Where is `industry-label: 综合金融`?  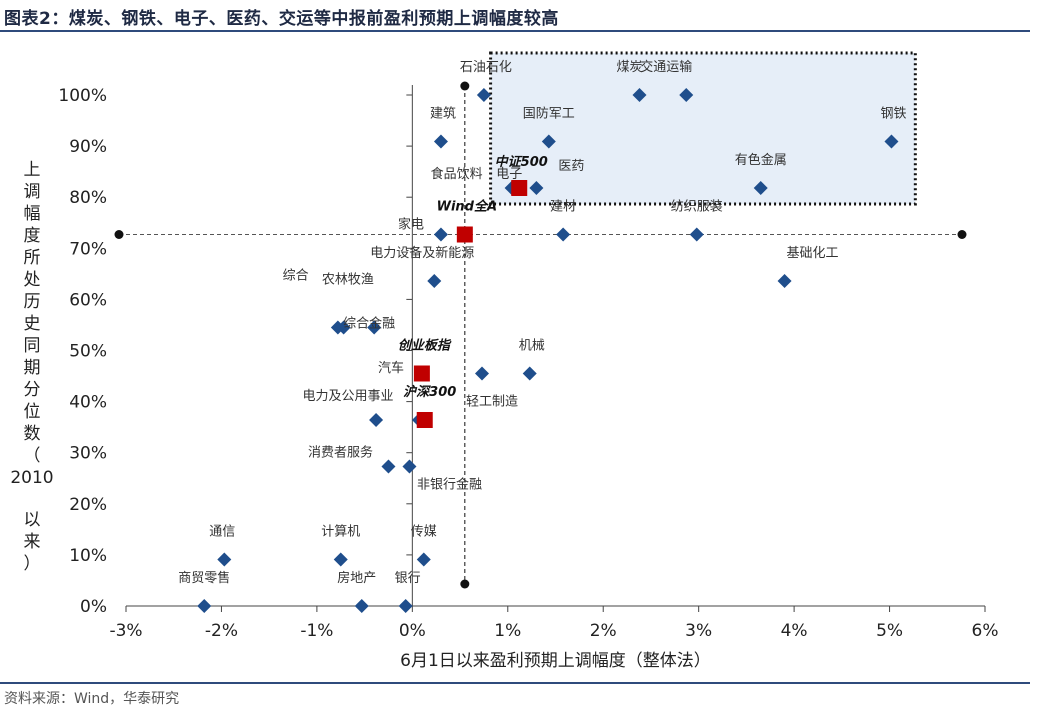
industry-label: 综合金融 is located at coordinates (369, 324).